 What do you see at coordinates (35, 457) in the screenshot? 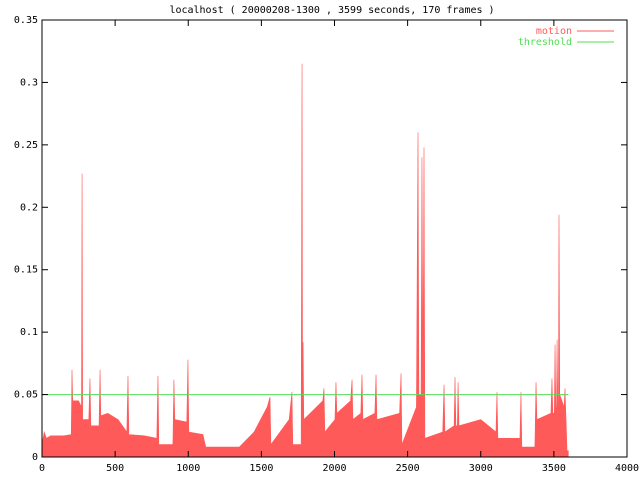
I see `y-tick-label: 0` at bounding box center [35, 457].